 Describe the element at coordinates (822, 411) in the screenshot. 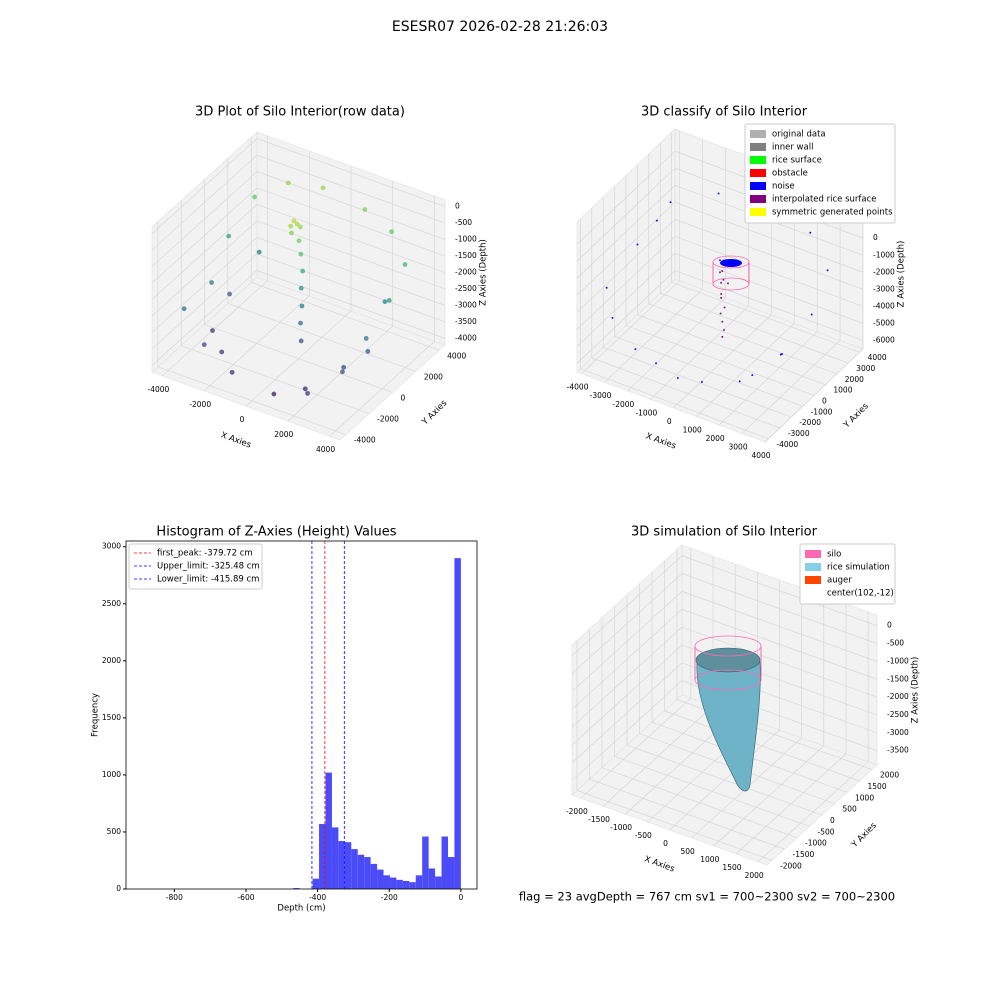

I see `y-tick-label: -1000` at that location.